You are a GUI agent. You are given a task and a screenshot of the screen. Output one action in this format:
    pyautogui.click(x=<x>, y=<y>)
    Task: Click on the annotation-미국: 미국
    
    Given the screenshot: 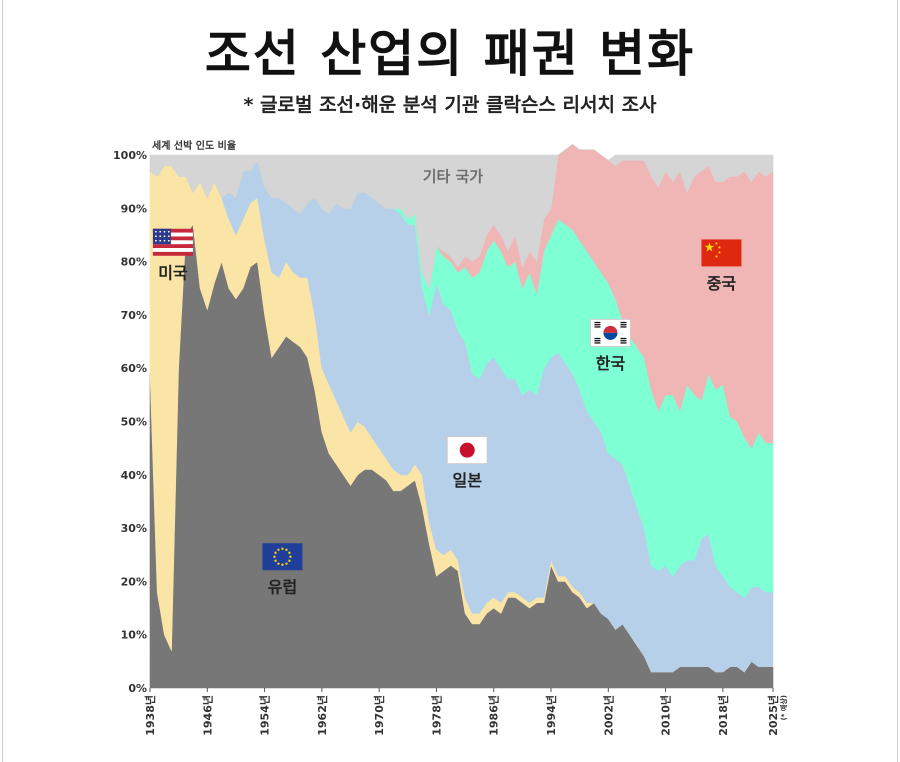 What is the action you would take?
    pyautogui.click(x=172, y=255)
    